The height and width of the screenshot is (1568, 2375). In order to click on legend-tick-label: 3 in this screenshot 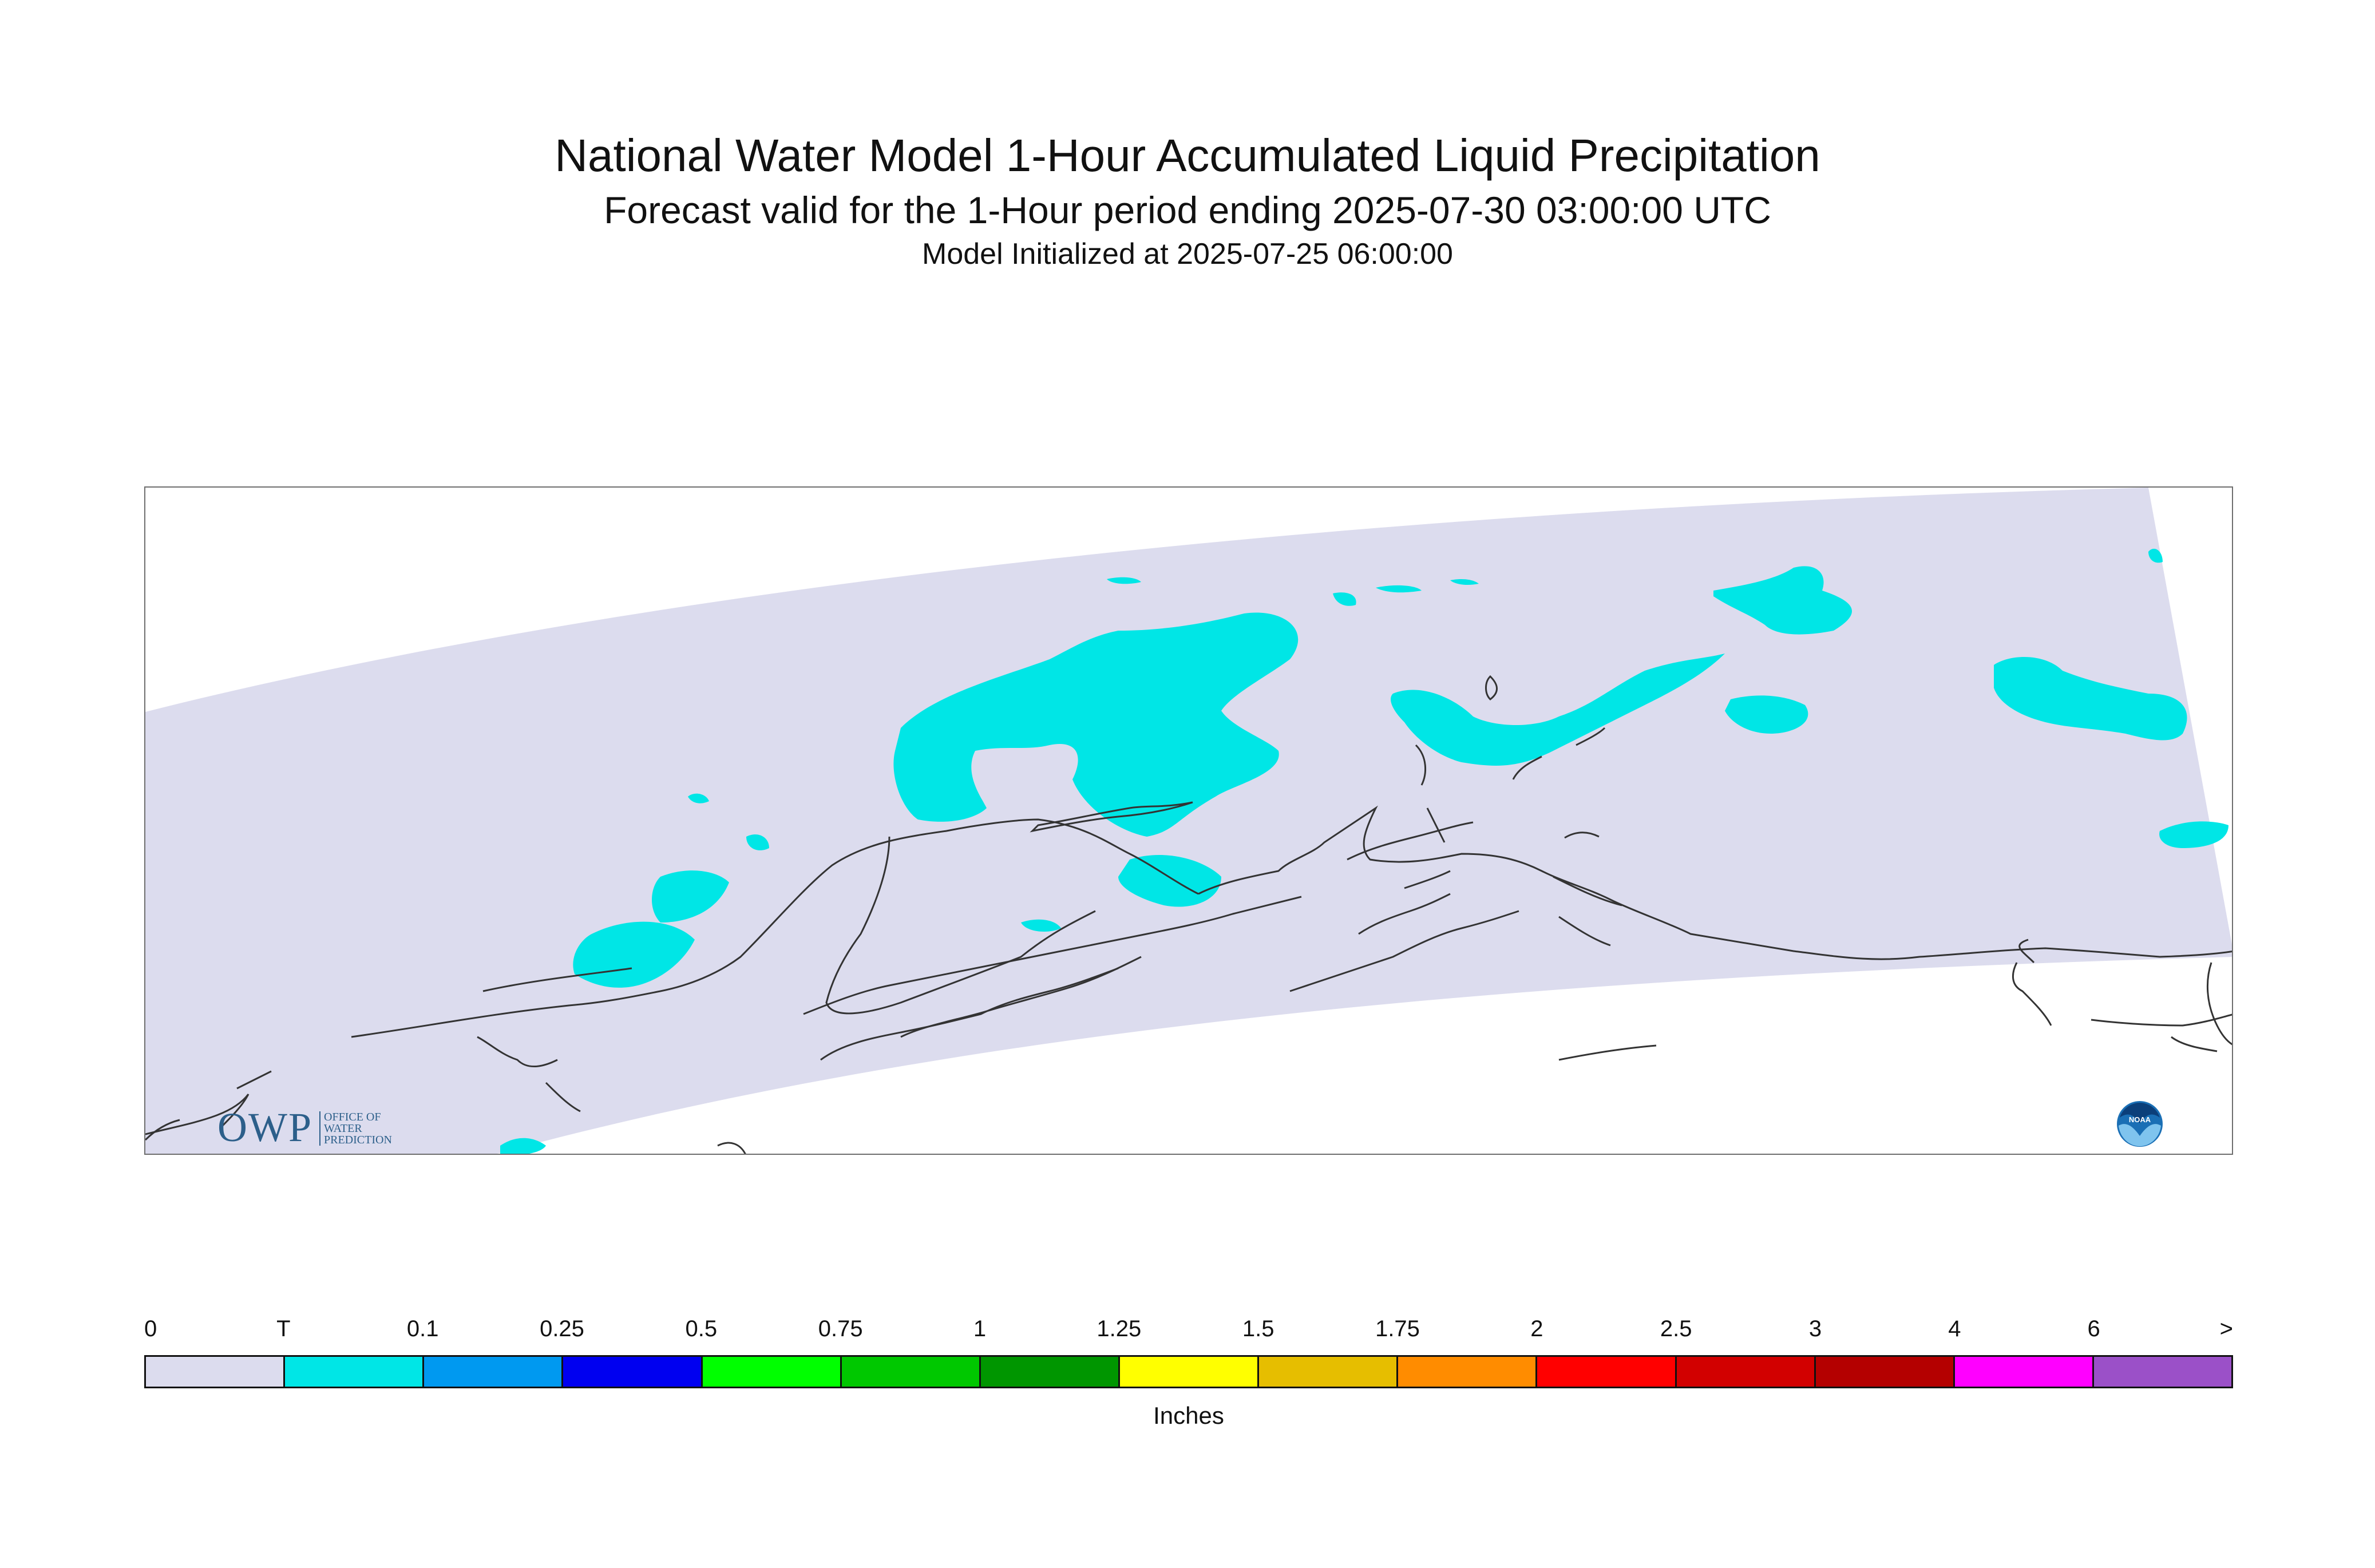, I will do `click(1815, 1328)`.